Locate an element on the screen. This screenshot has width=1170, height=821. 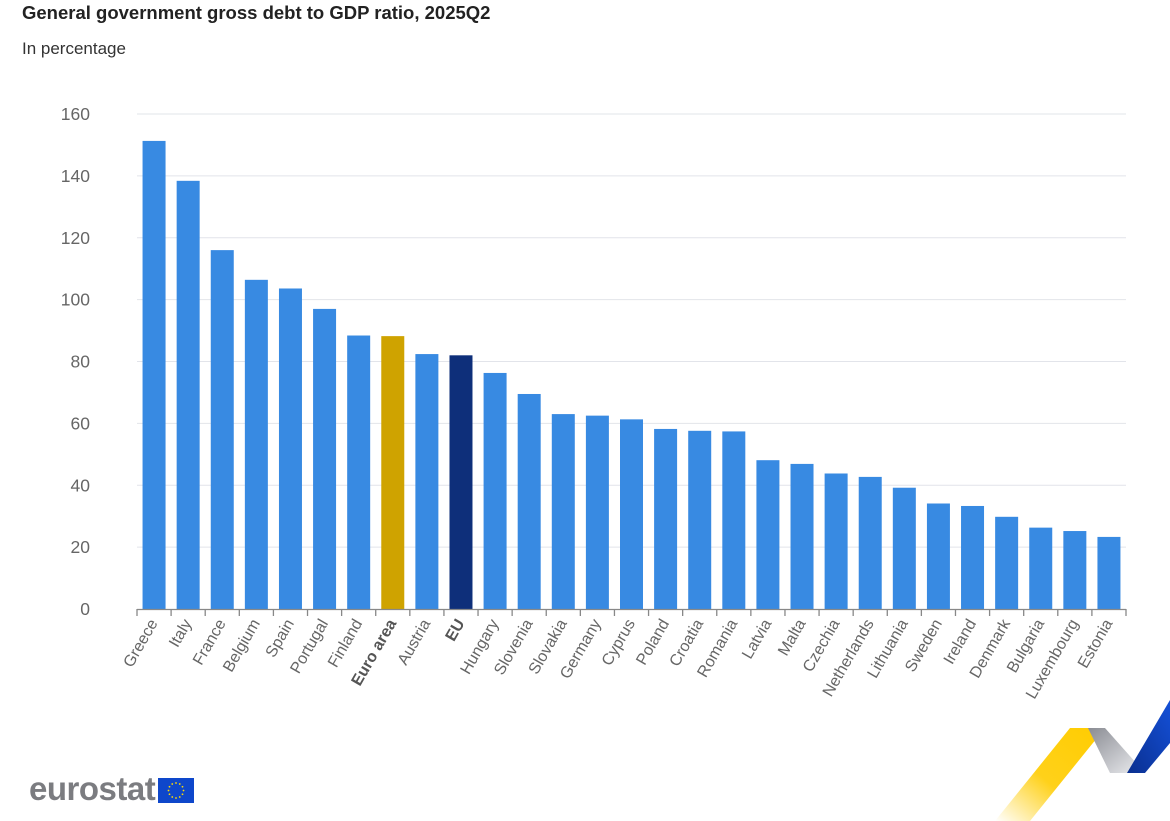
bar-hungary: Hungary: 76.3 is located at coordinates (495, 490).